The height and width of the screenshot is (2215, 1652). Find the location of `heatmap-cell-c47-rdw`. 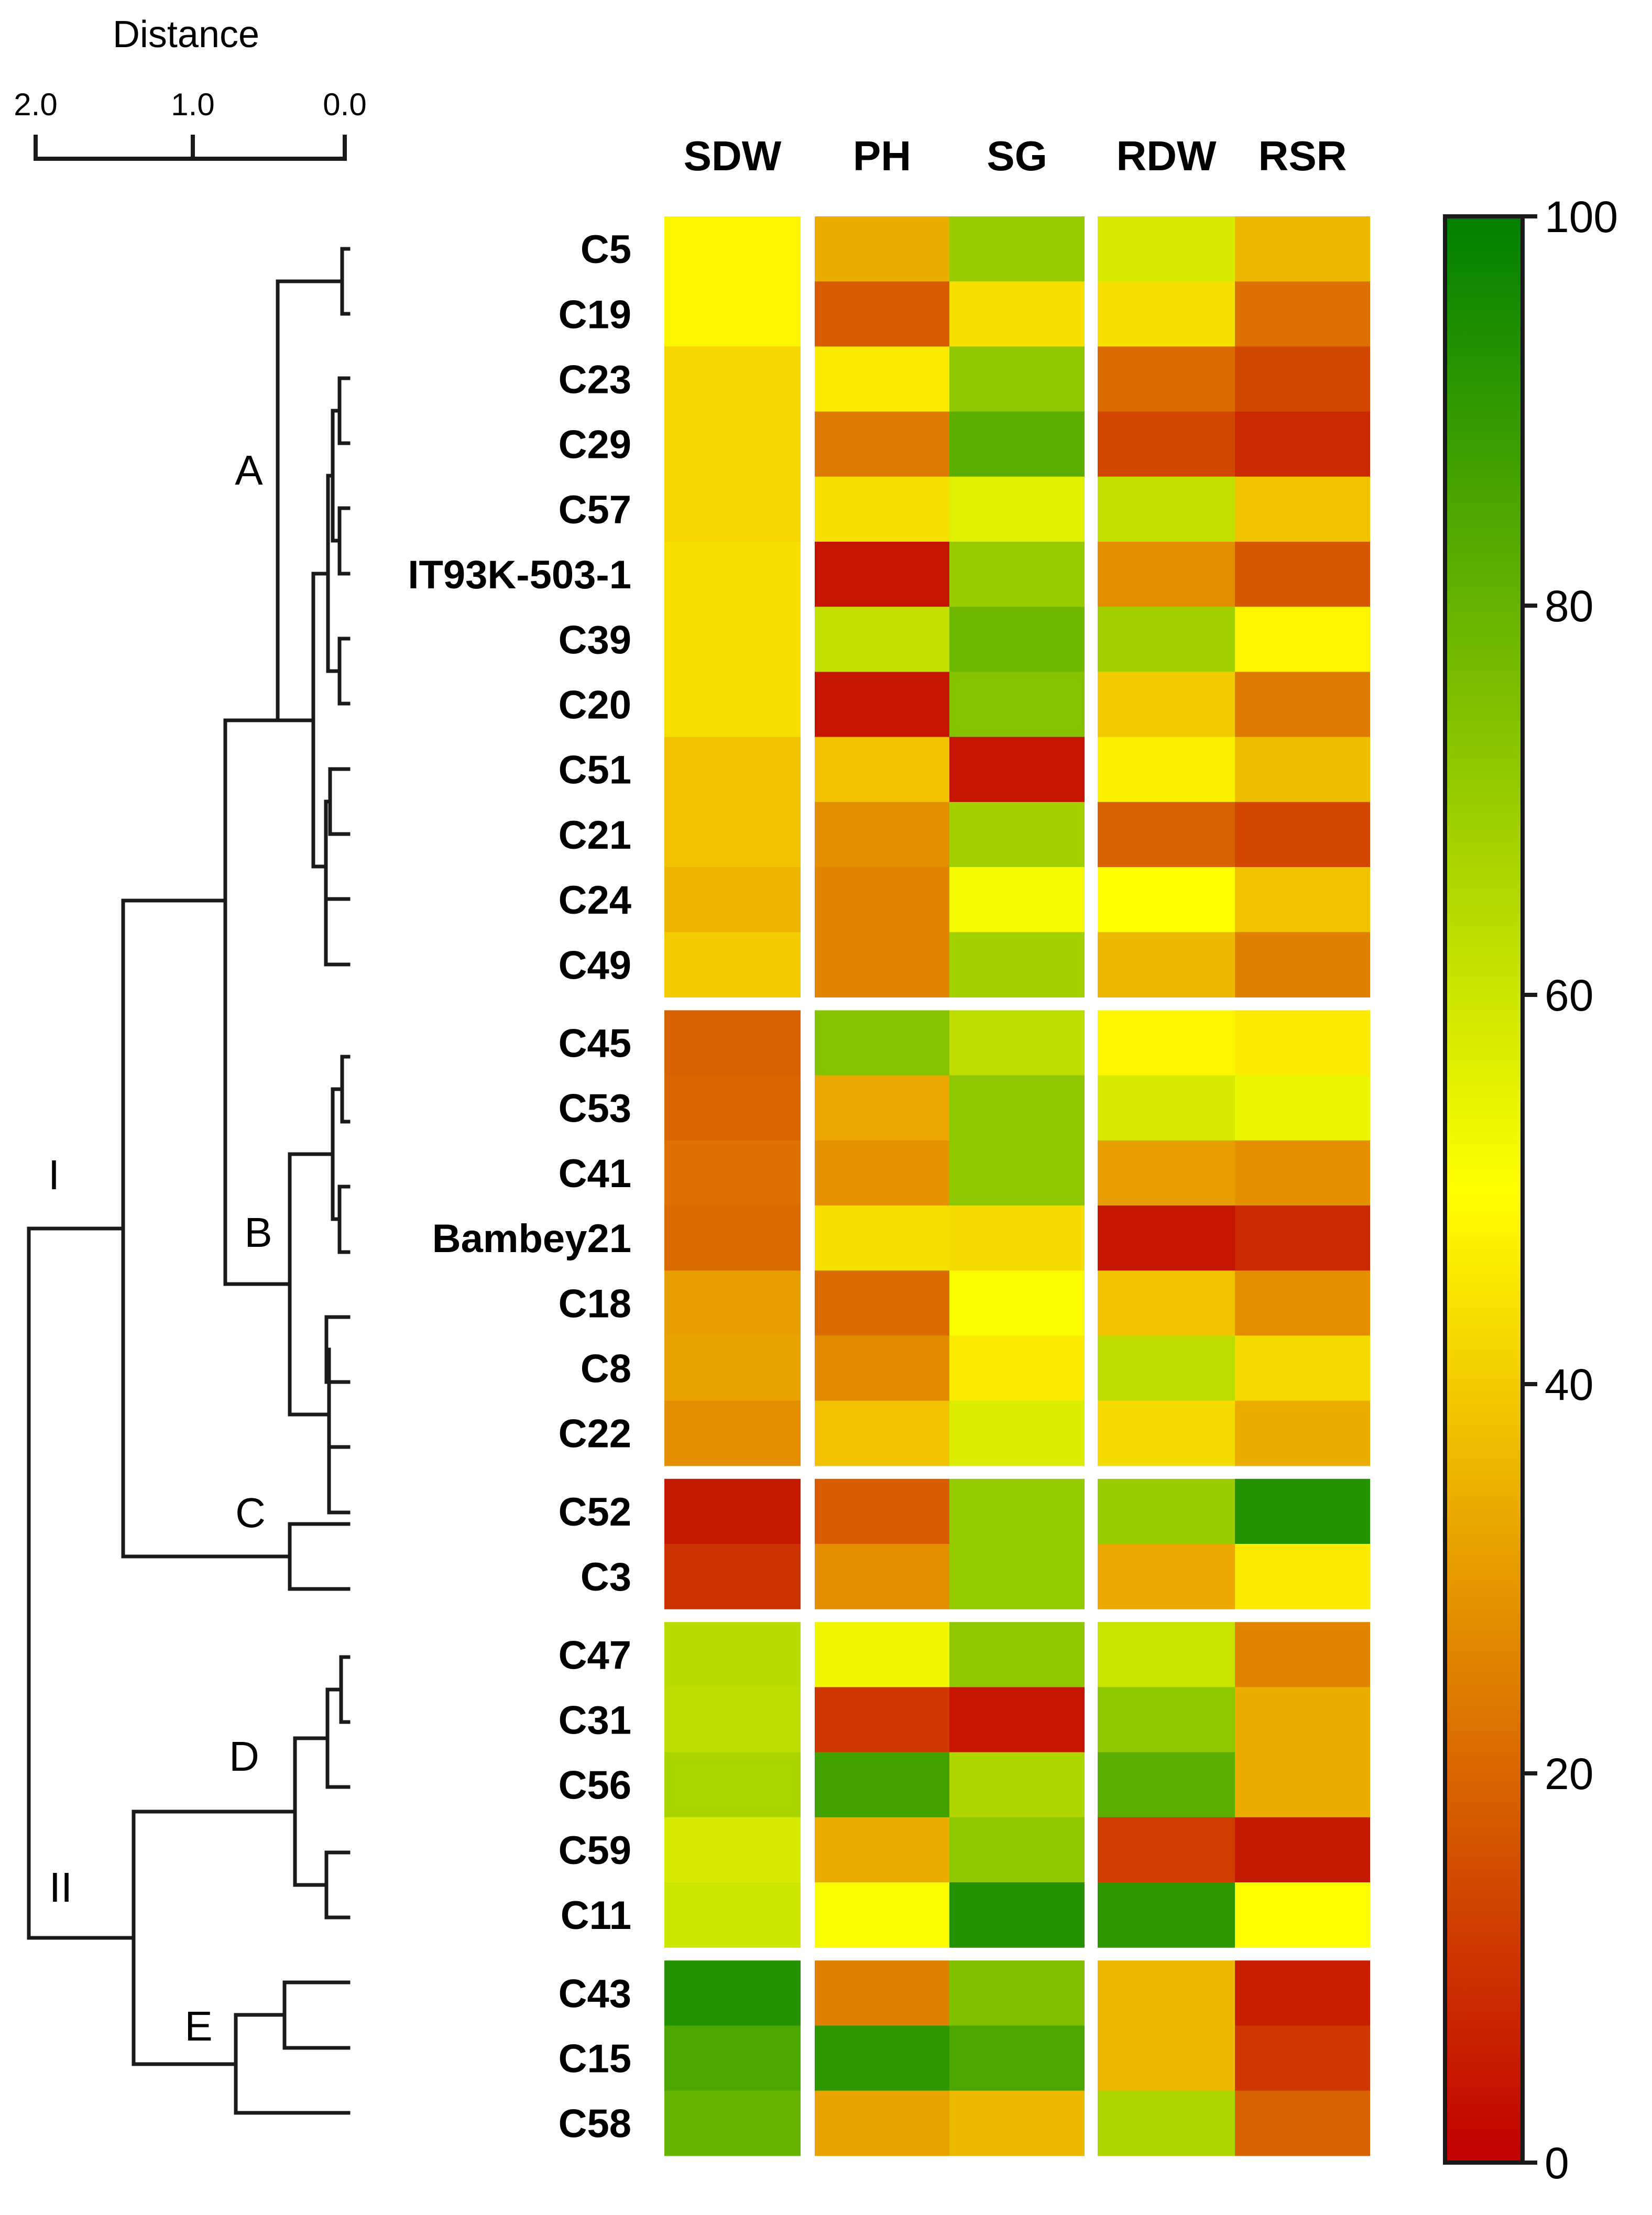

heatmap-cell-c47-rdw is located at coordinates (1166, 1654).